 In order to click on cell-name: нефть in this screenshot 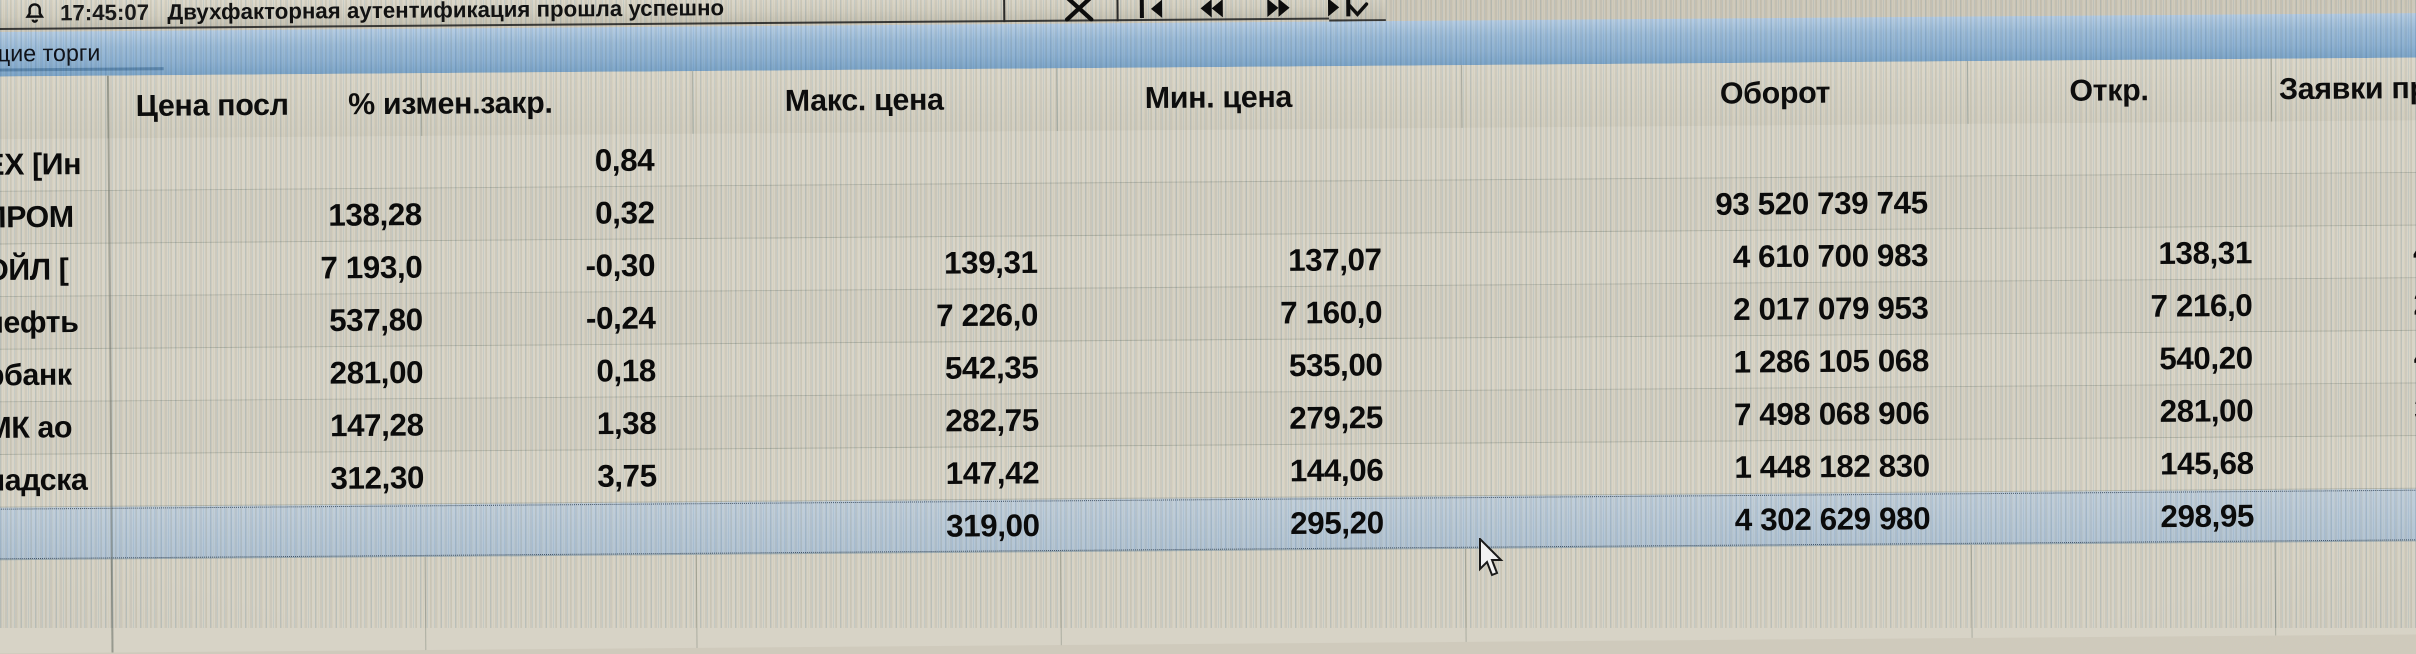, I will do `click(39, 322)`.